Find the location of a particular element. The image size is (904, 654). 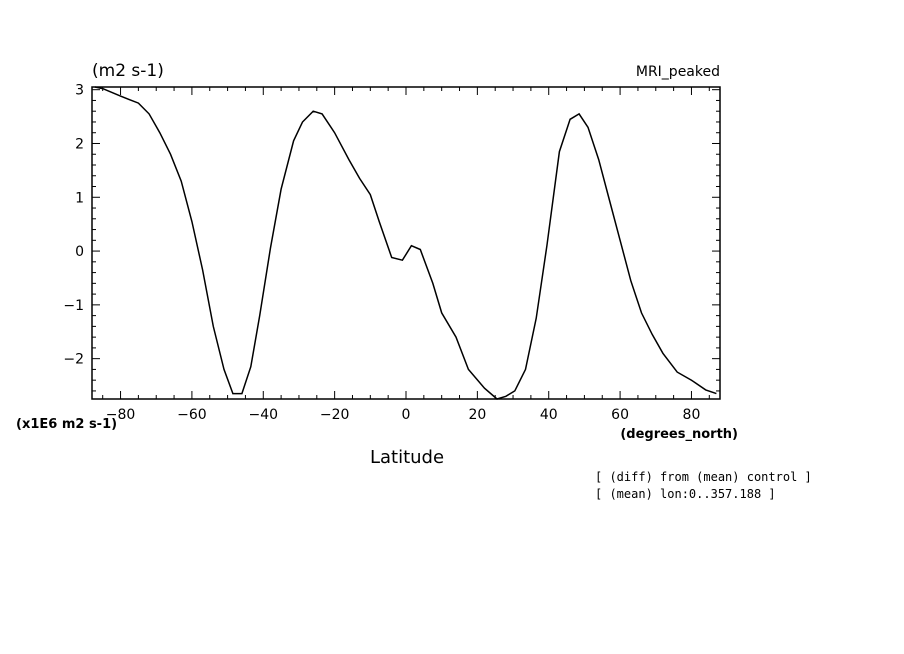

x-tick-label: −60 is located at coordinates (192, 415).